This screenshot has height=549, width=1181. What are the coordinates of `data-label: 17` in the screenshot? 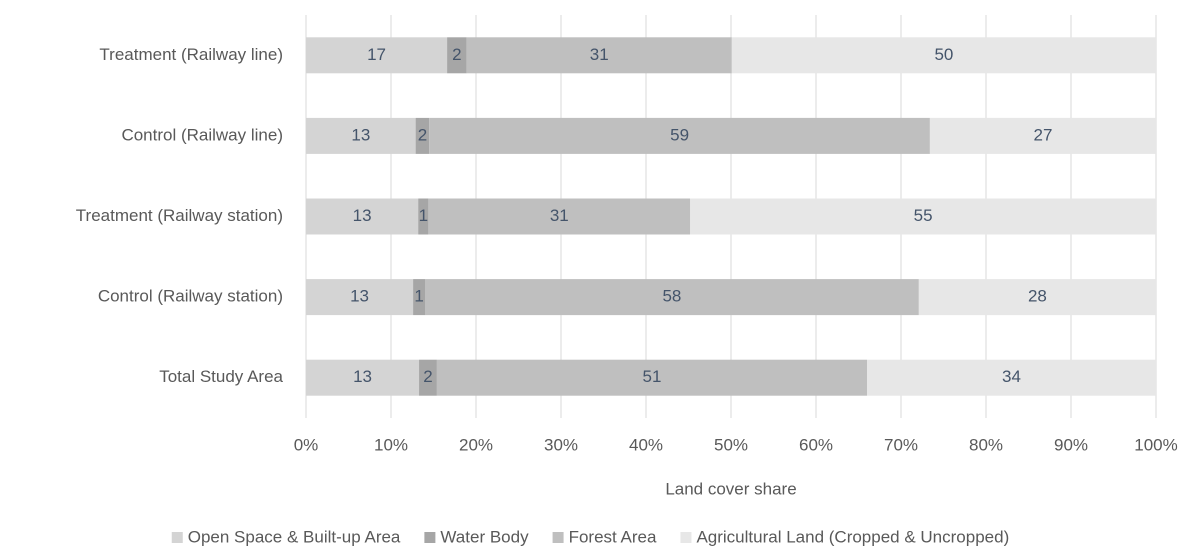 It's located at (376, 54).